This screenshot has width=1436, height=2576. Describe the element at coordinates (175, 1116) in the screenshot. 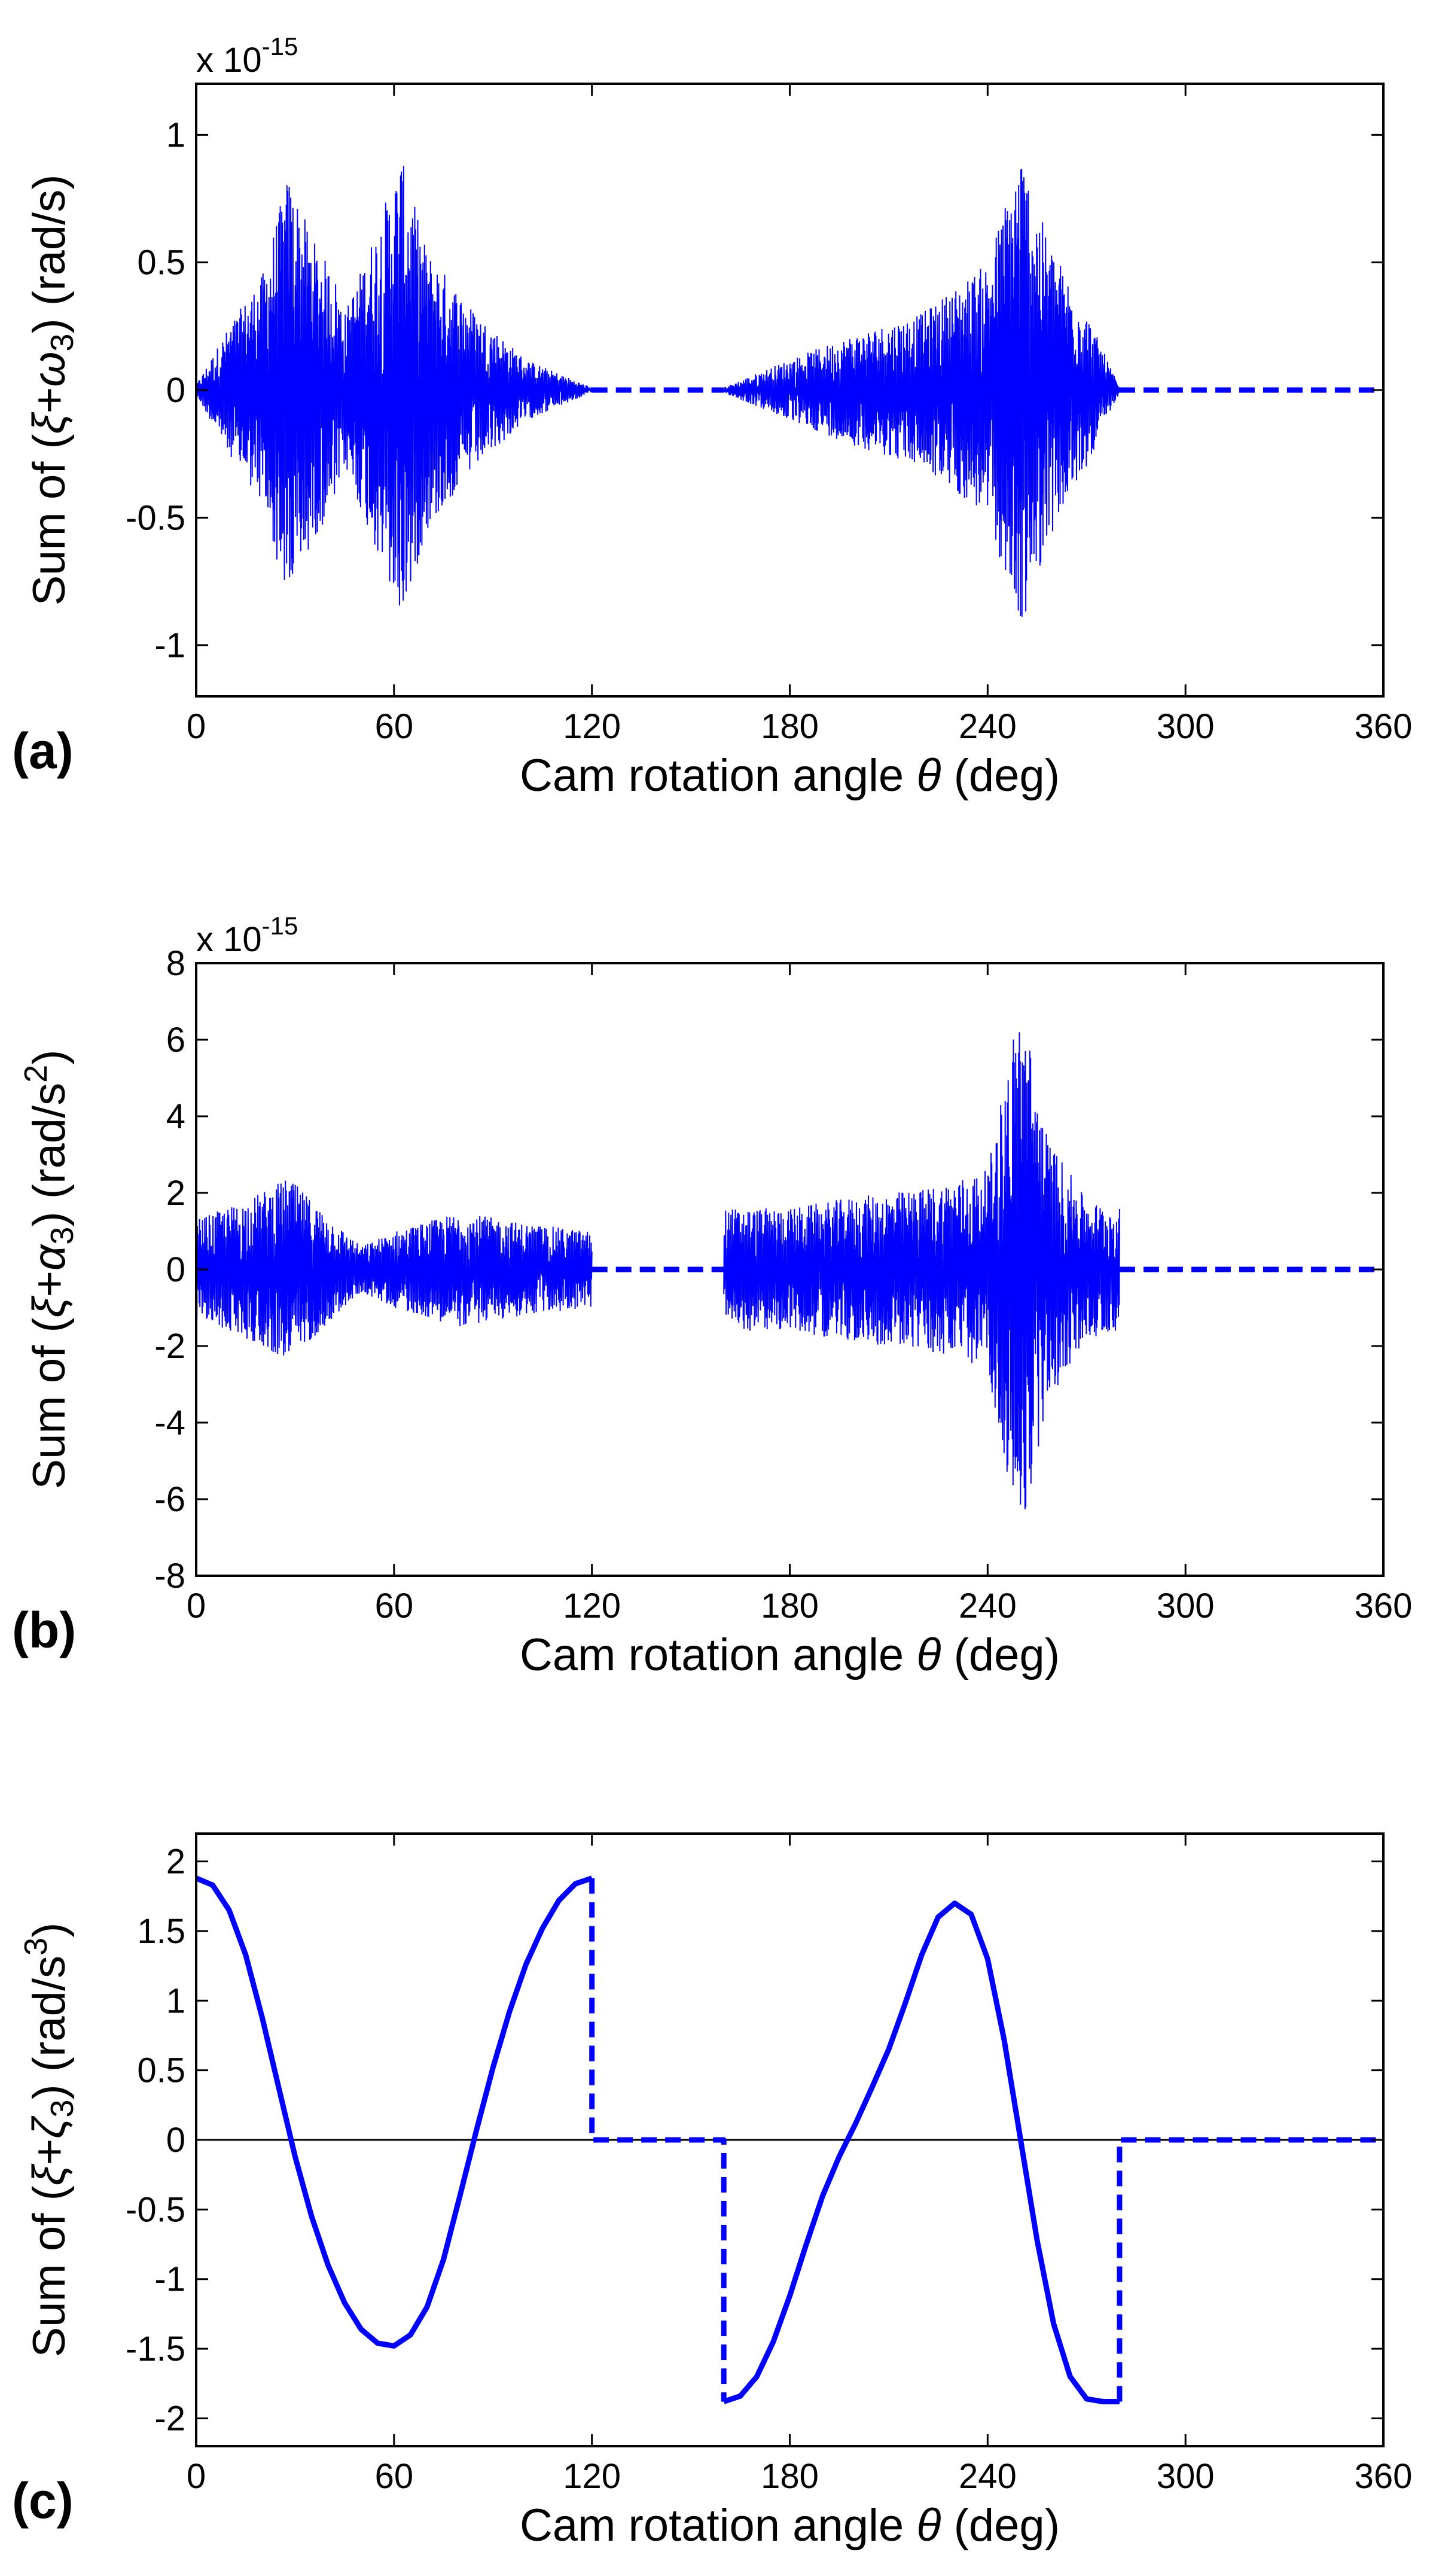

I see `y-tick-label: 4` at that location.